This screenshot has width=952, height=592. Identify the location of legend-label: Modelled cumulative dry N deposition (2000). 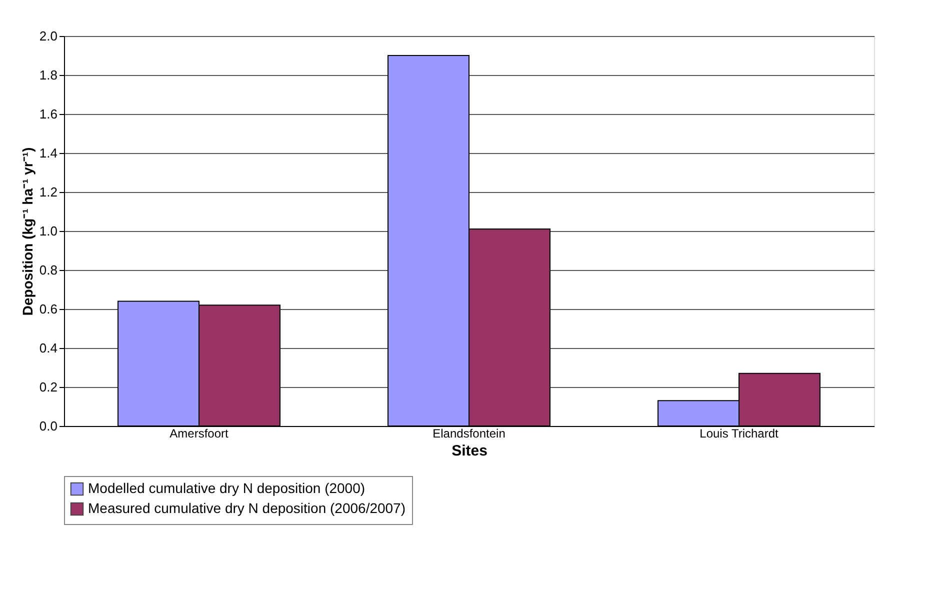
(227, 488).